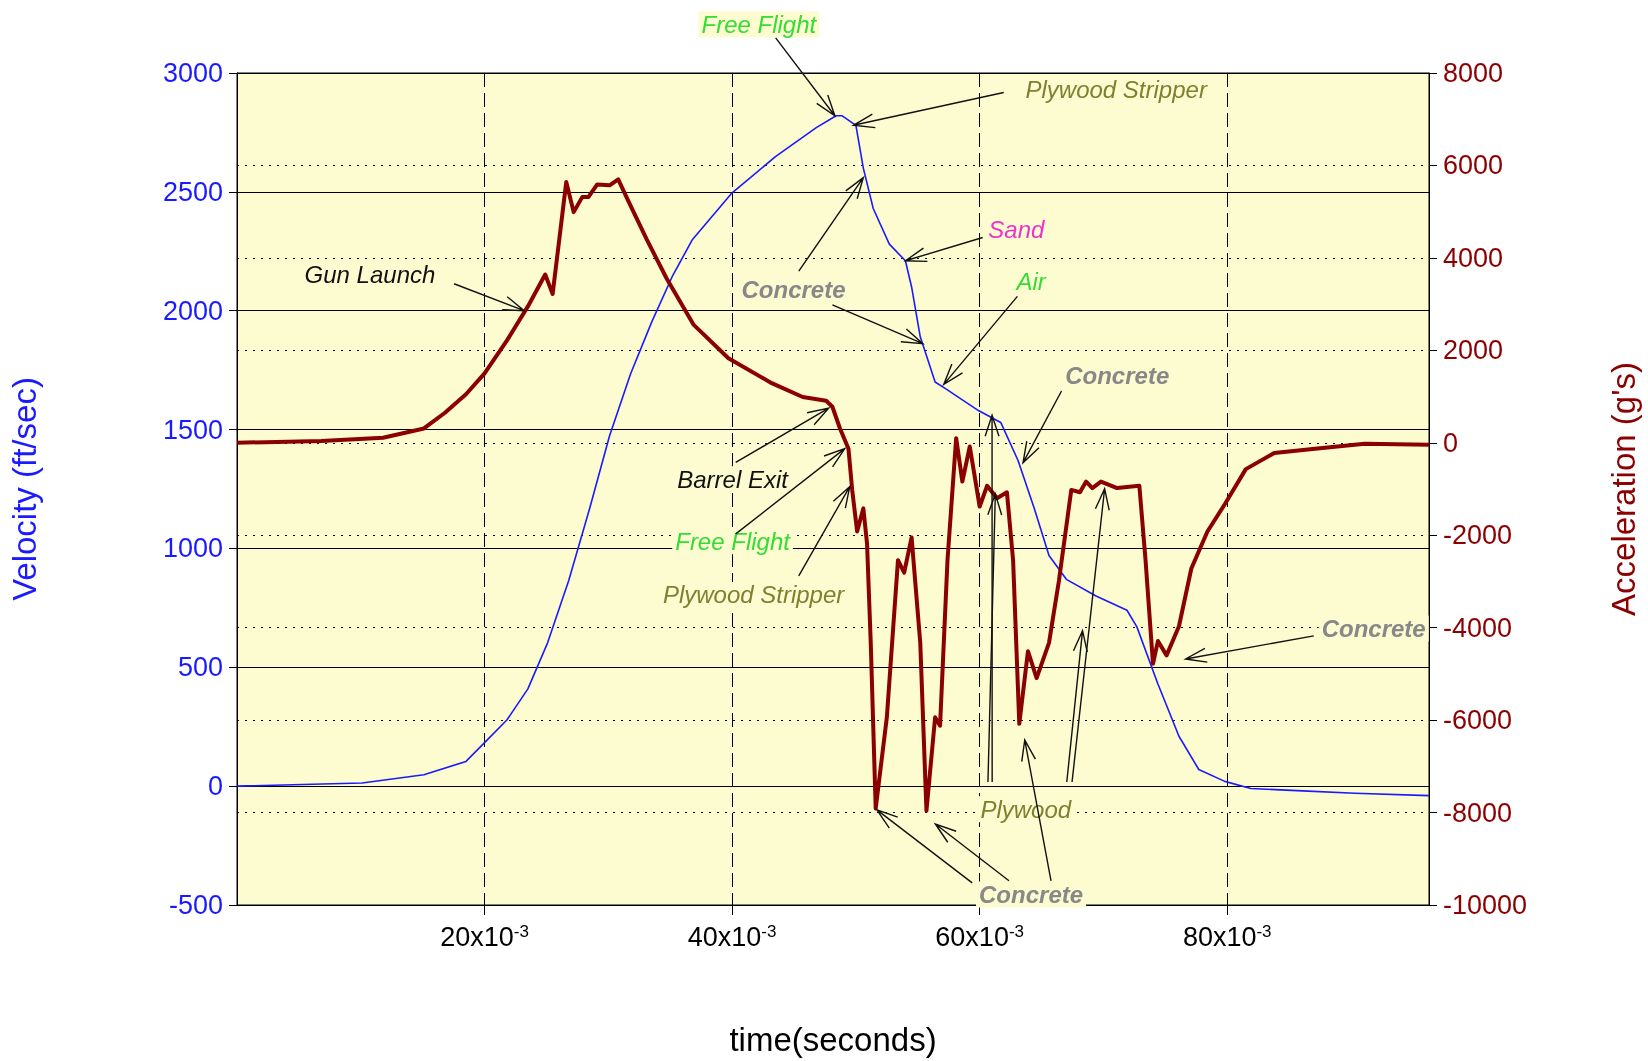 The image size is (1648, 1061). What do you see at coordinates (1473, 165) in the screenshot?
I see `y2-tick-label: 6000` at bounding box center [1473, 165].